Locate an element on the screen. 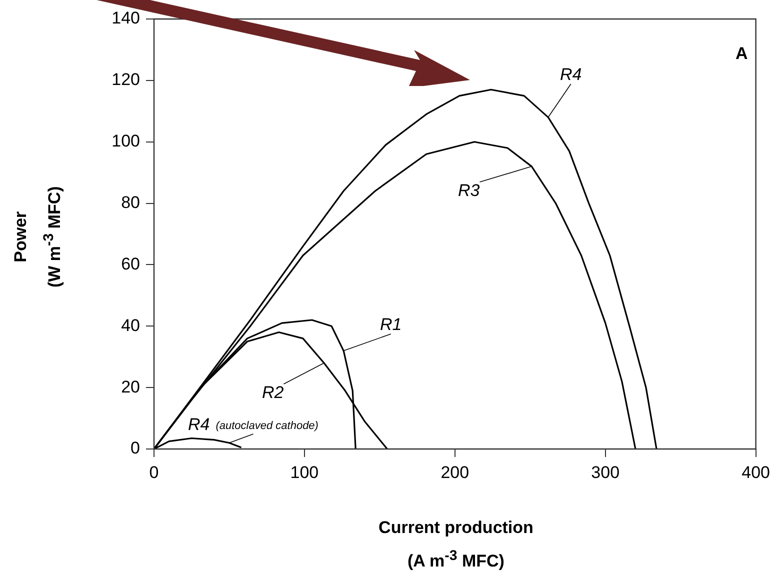  annotation: A is located at coordinates (742, 53).